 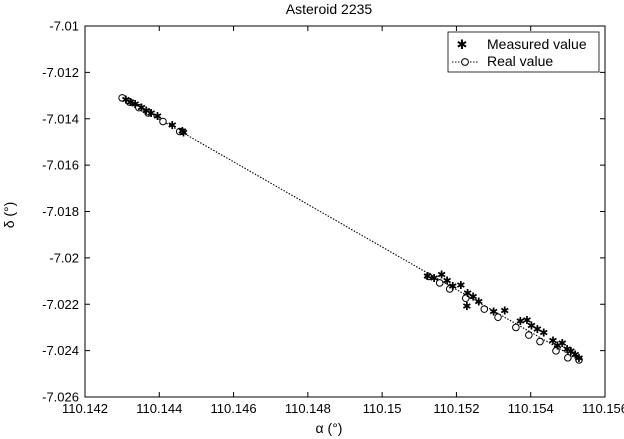 I want to click on y-axis-label: δ (°), so click(x=9, y=215).